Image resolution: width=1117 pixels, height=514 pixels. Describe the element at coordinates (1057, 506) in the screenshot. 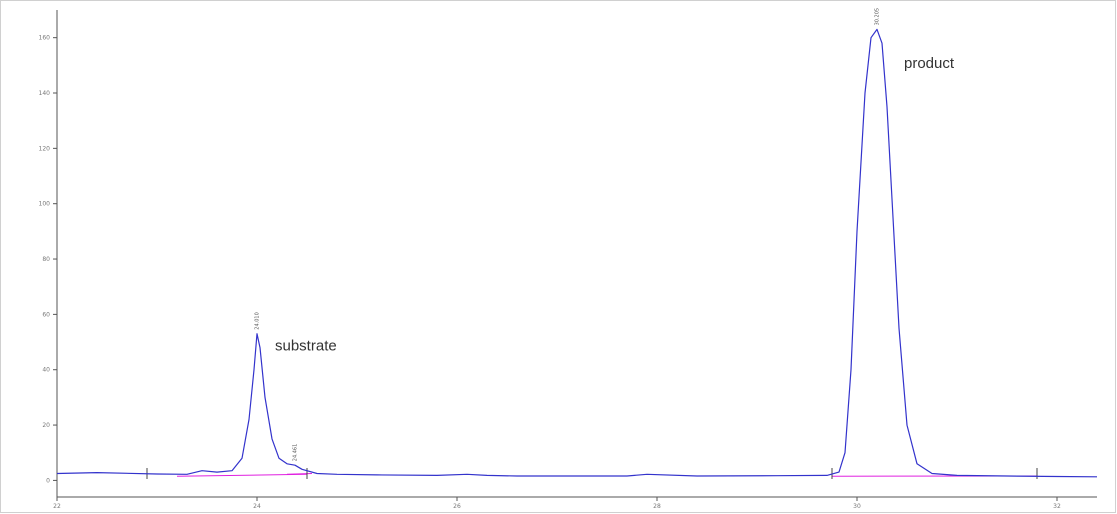

I see `x-tick-label: 32` at that location.